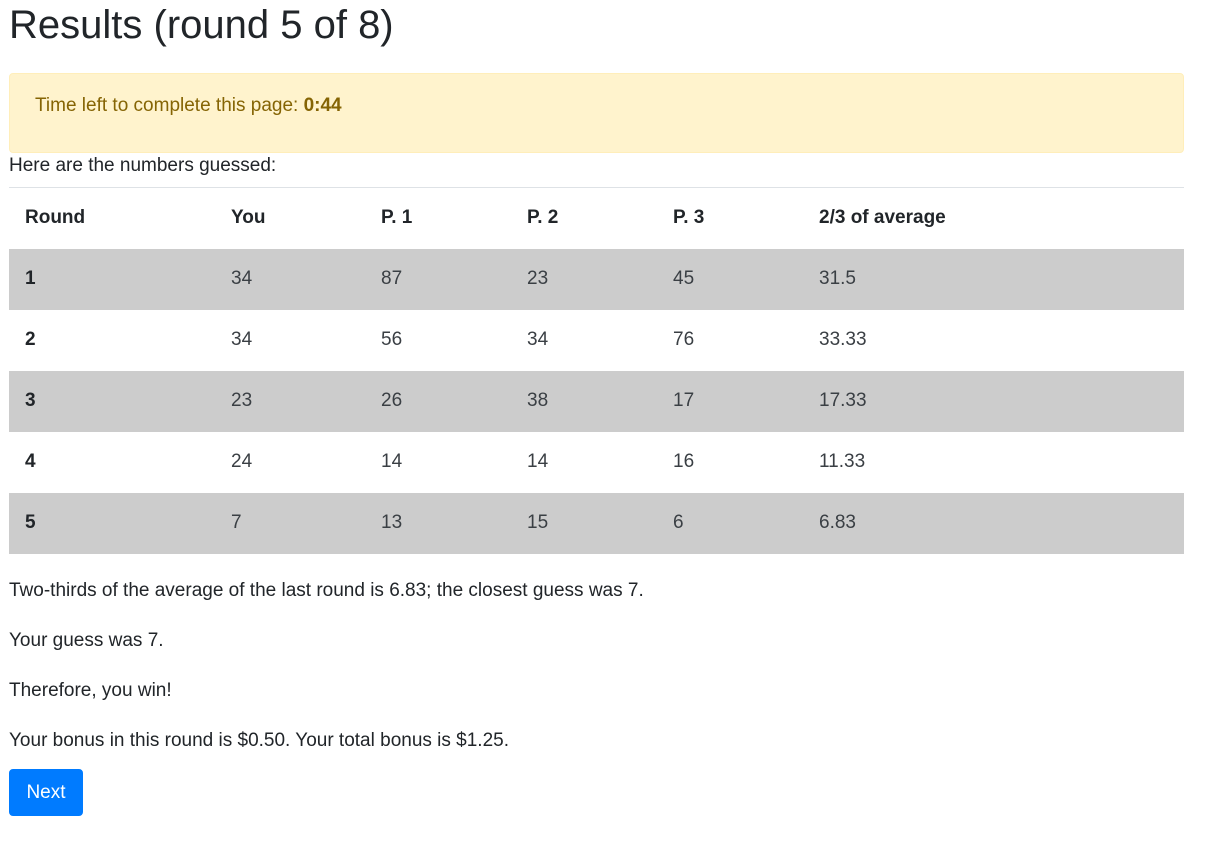 This screenshot has width=1213, height=867. I want to click on p3-cell: 6, so click(678, 522).